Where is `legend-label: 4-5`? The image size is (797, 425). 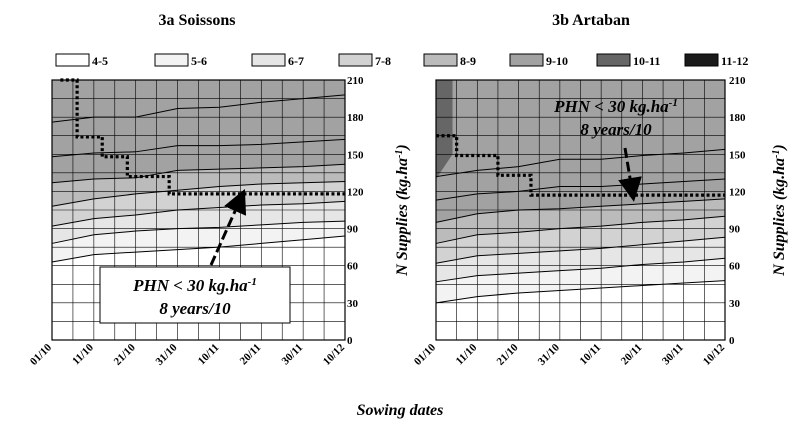
legend-label: 4-5 is located at coordinates (100, 61).